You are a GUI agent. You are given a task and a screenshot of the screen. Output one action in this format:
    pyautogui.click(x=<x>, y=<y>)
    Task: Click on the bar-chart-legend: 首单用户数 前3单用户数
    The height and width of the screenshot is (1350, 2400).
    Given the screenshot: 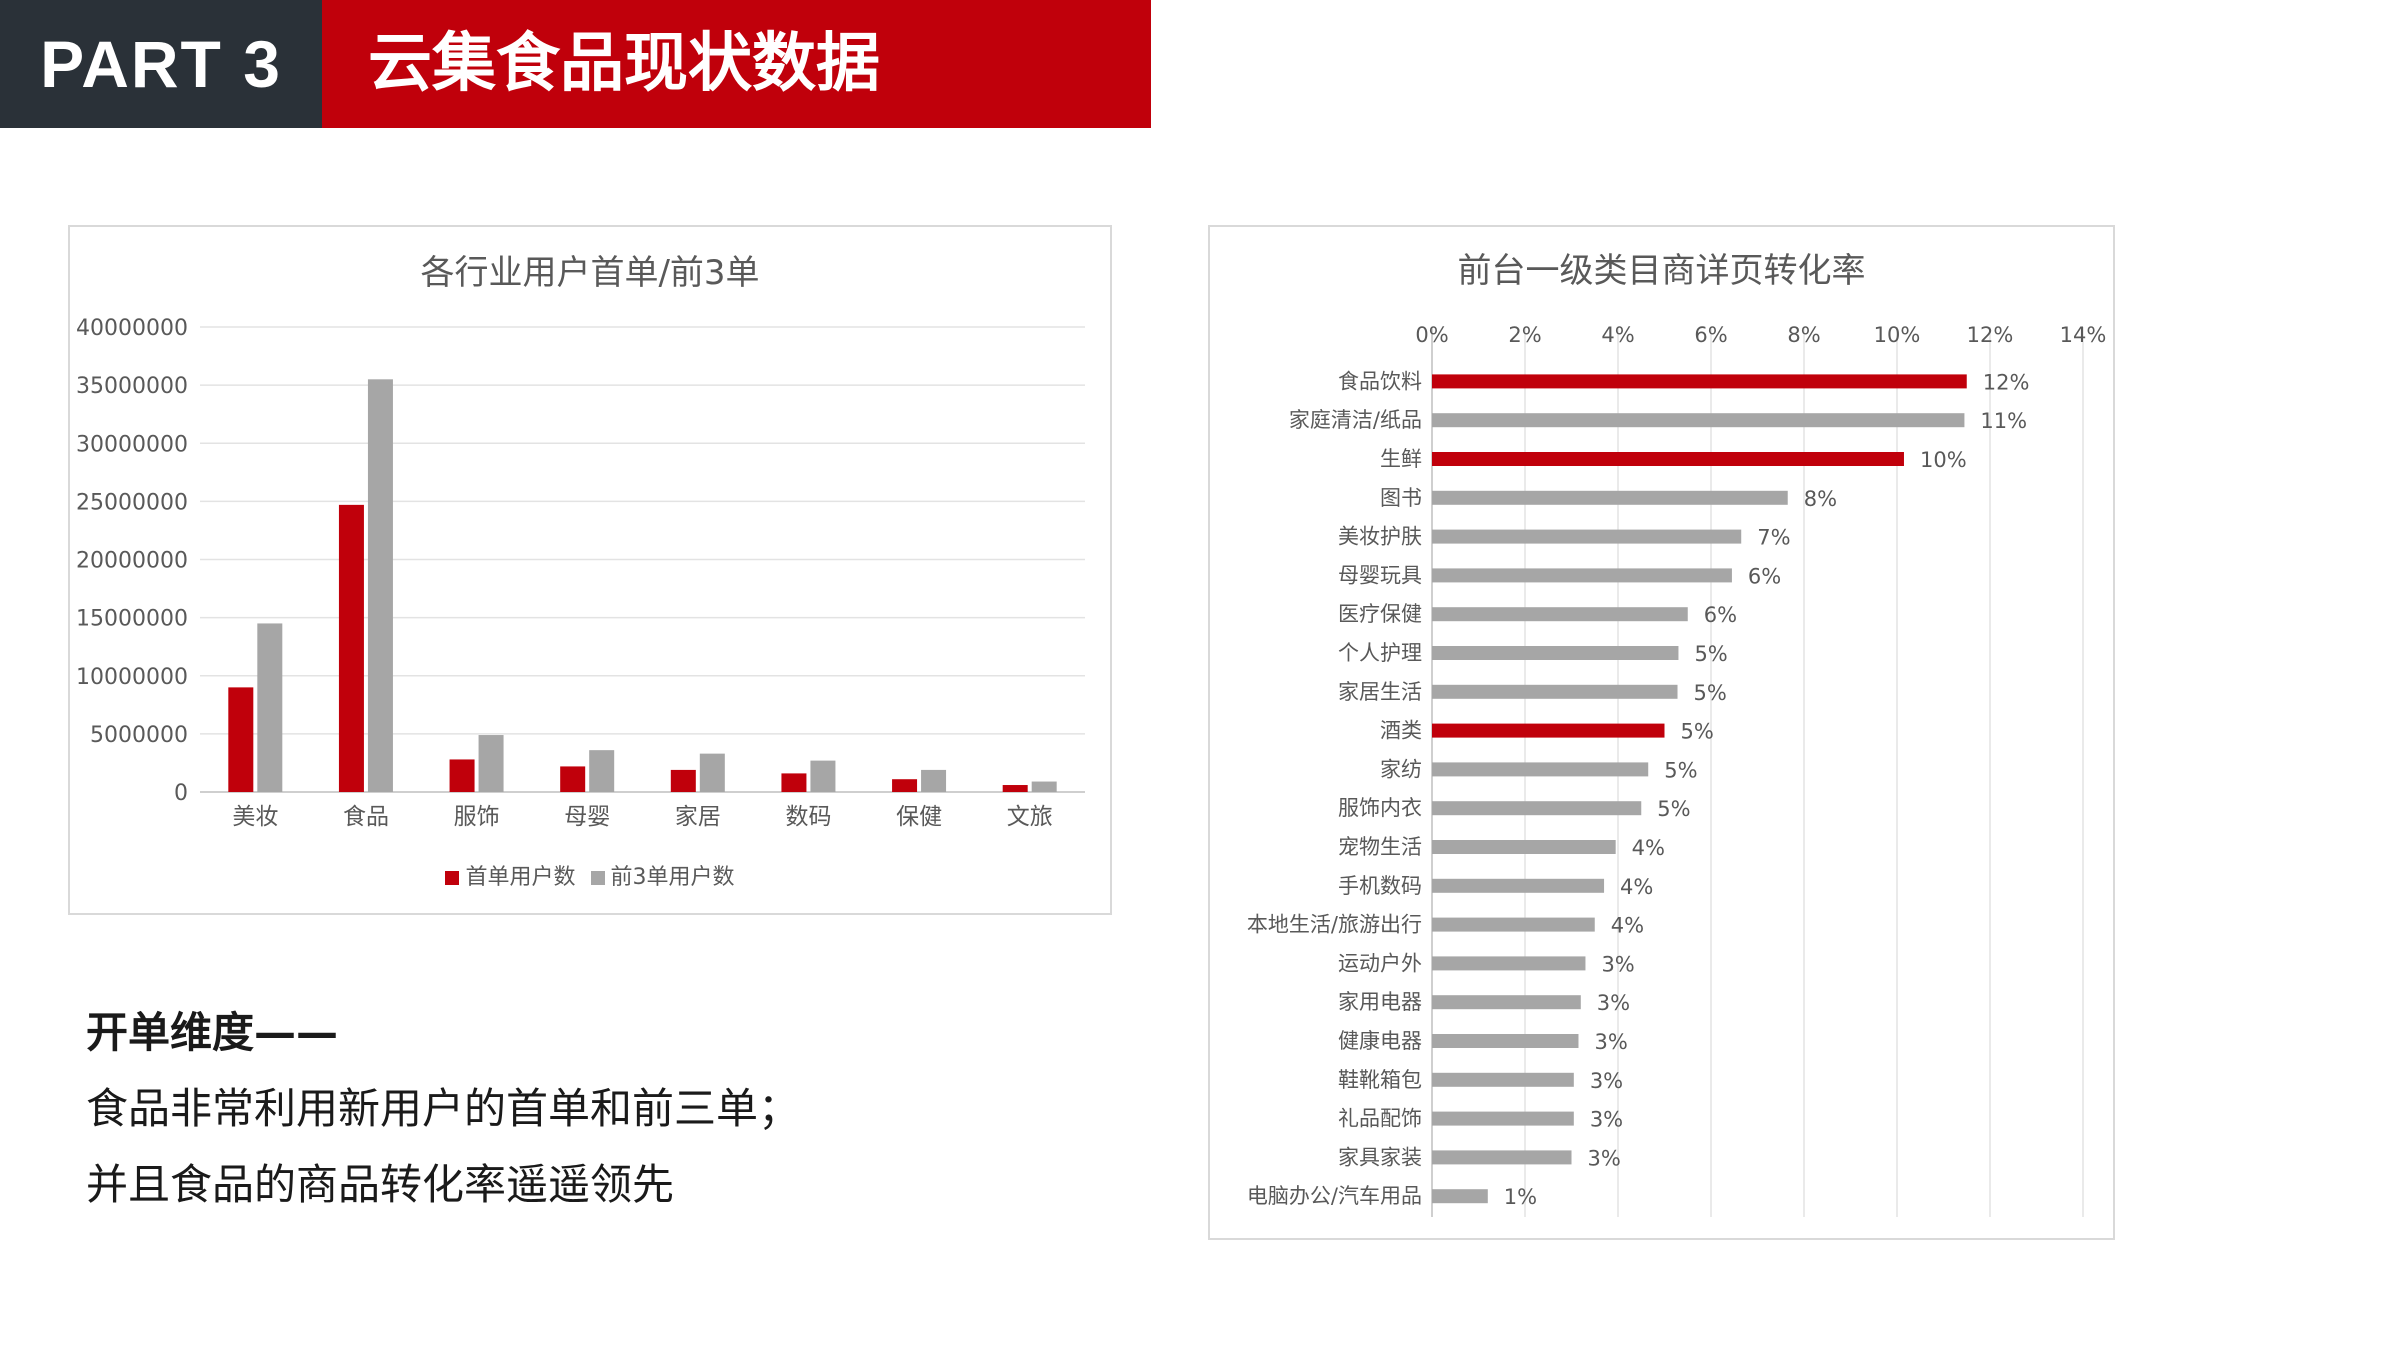 What is the action you would take?
    pyautogui.click(x=590, y=875)
    